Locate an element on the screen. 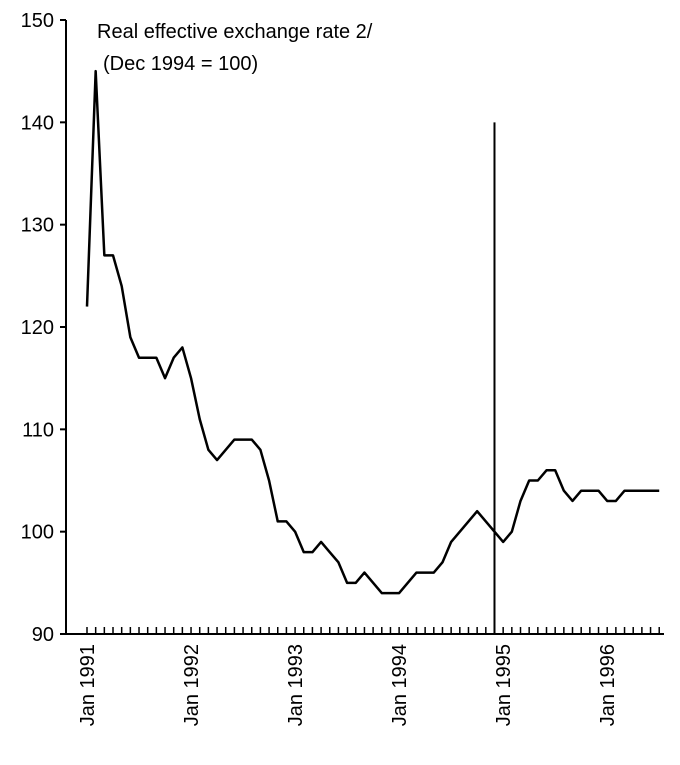  x-tick-label: Jan 1995 is located at coordinates (504, 685).